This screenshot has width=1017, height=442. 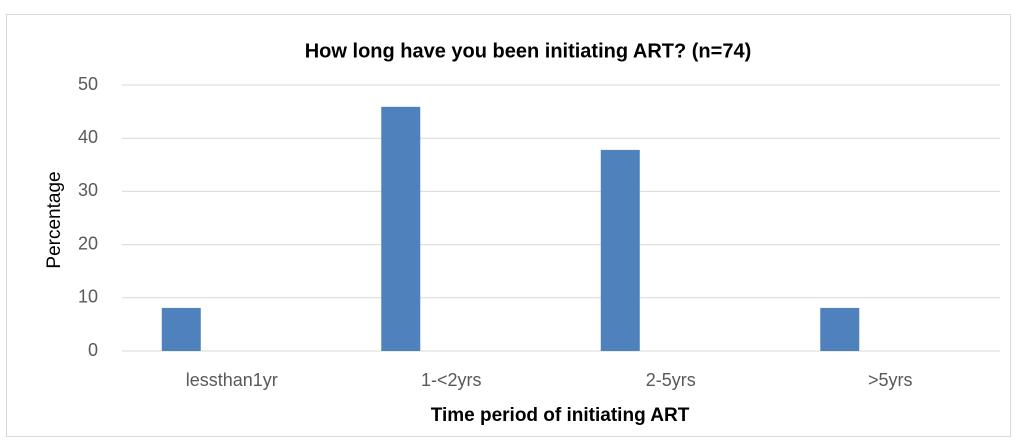 I want to click on y-axis-title: Percentage, so click(x=54, y=219).